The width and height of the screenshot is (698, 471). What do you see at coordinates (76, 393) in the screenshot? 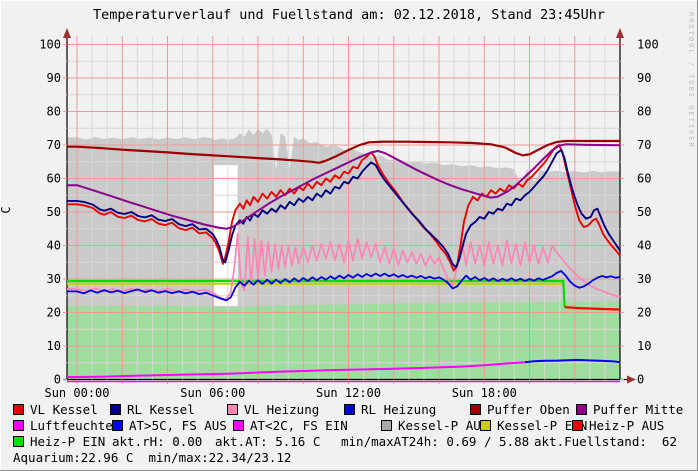
I see `x-tick-label: Sun 00:00` at bounding box center [76, 393].